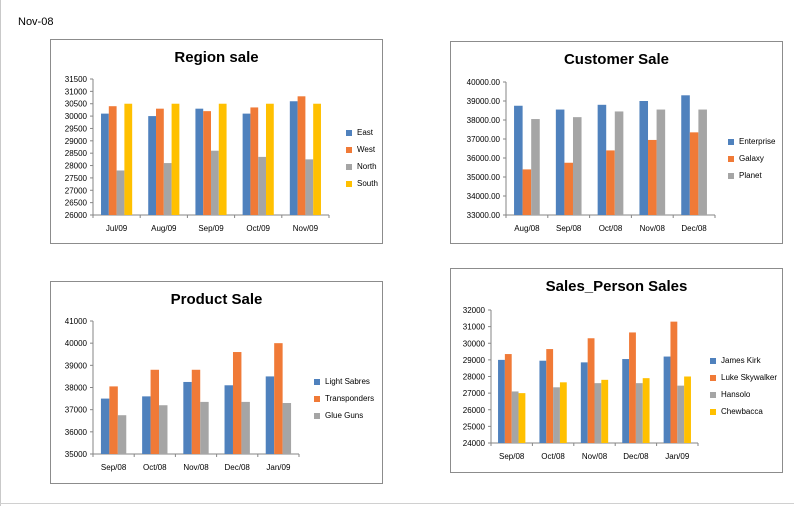  I want to click on legend-label: North, so click(367, 166).